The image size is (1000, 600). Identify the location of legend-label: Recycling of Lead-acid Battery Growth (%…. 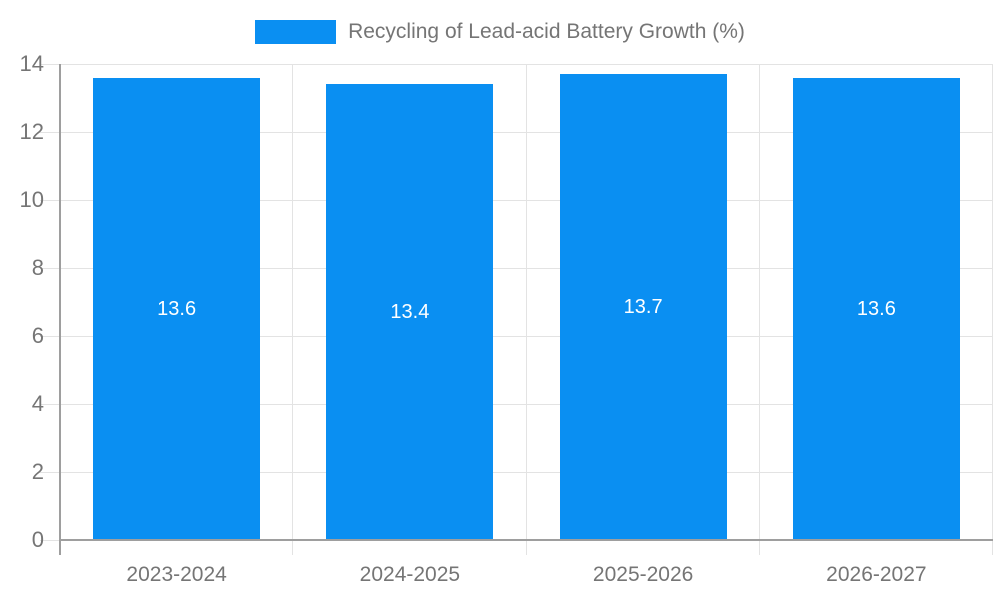
(546, 31).